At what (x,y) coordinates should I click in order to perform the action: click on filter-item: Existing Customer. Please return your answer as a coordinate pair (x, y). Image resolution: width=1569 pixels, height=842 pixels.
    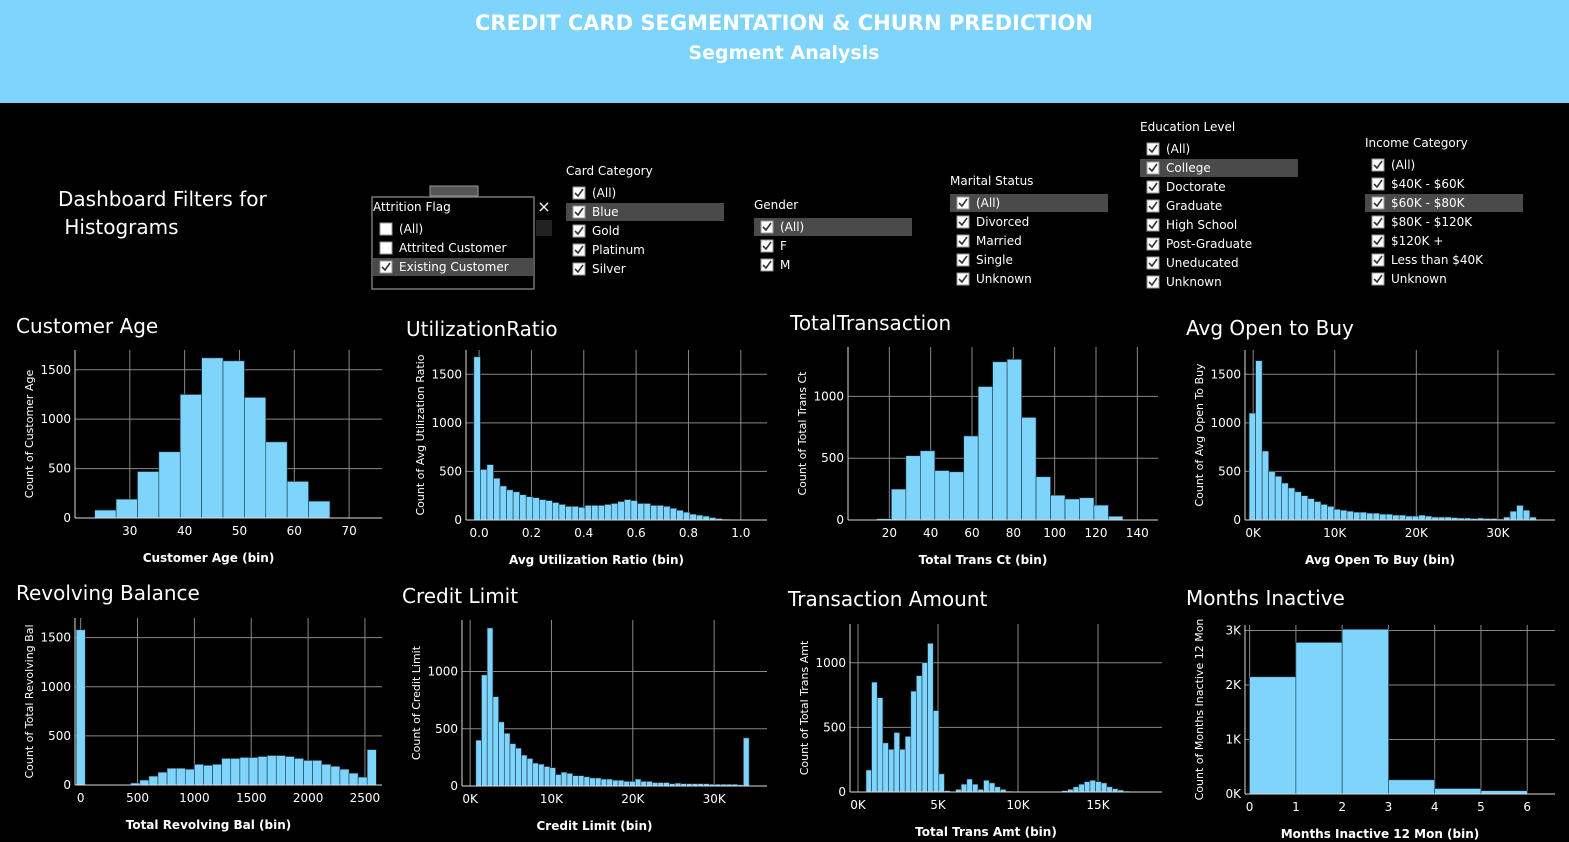
    Looking at the image, I should click on (454, 267).